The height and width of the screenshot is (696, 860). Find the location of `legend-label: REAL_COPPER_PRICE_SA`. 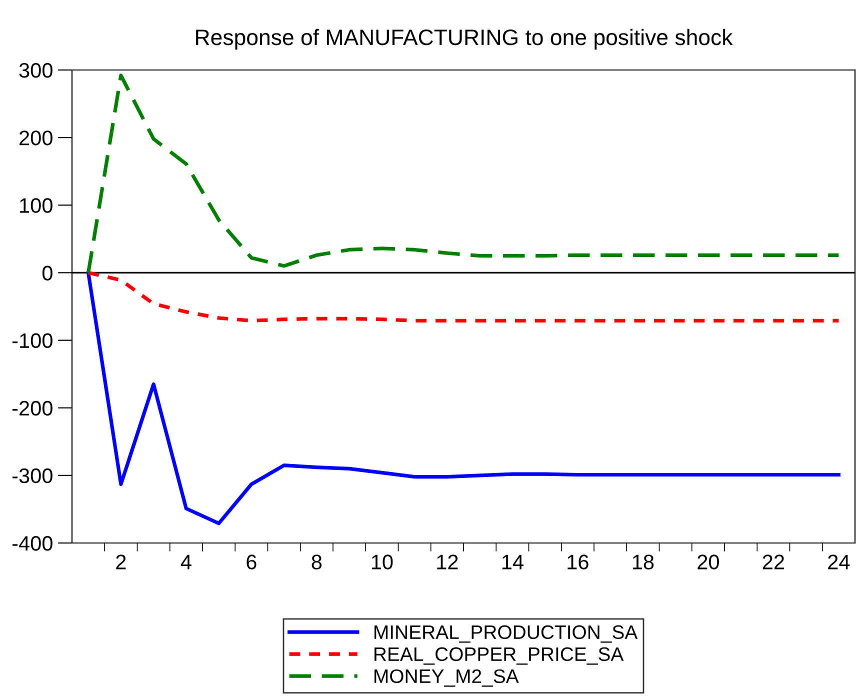

legend-label: REAL_COPPER_PRICE_SA is located at coordinates (499, 656).